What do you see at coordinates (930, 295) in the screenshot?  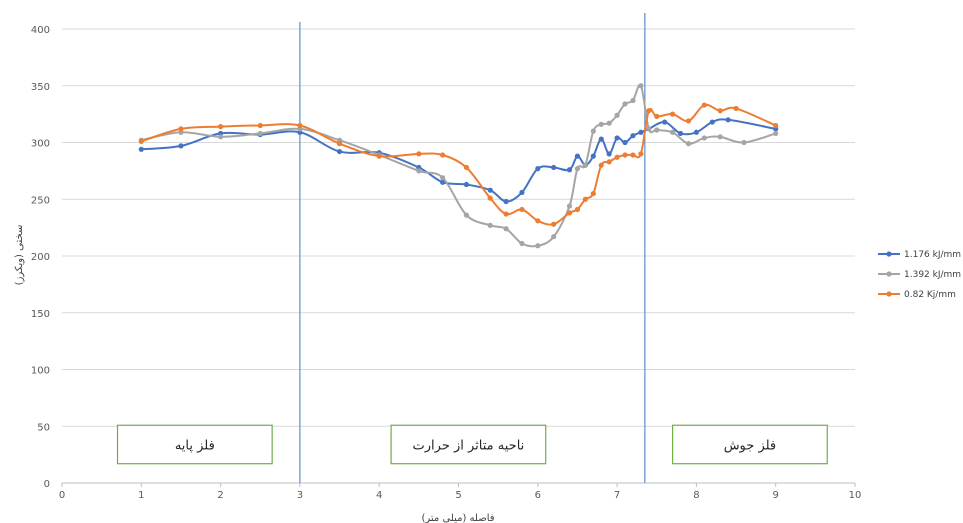 I see `legend-label: 0.82 Kj/mm` at bounding box center [930, 295].